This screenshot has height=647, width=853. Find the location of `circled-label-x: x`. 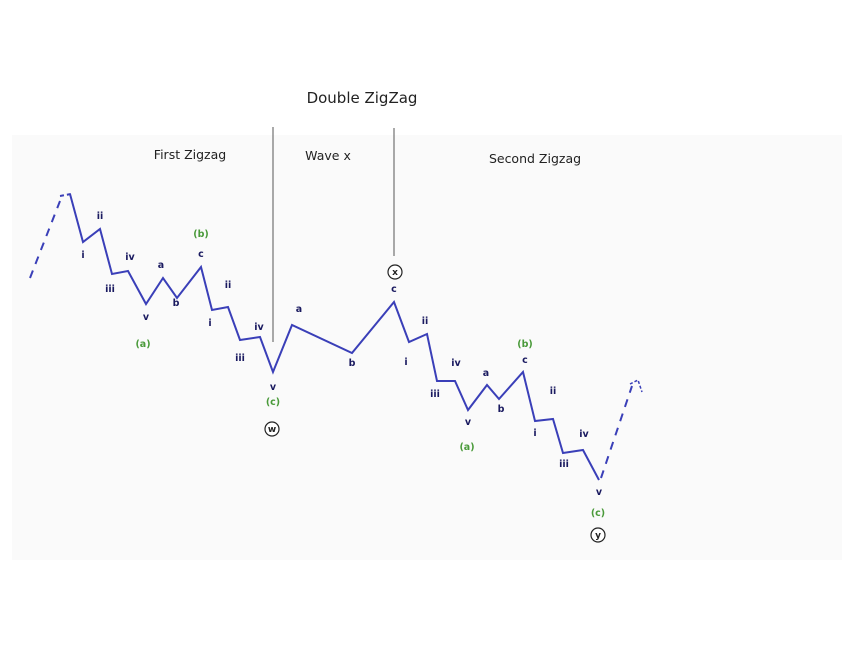

circled-label-x: x is located at coordinates (395, 272).